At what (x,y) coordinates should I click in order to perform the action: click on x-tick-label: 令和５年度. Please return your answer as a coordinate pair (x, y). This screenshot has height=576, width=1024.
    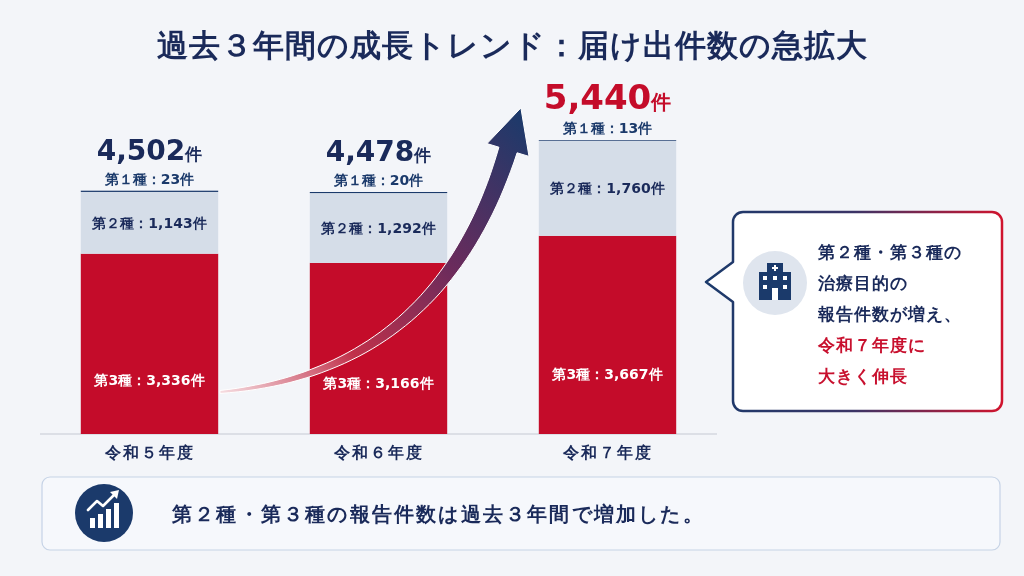
    Looking at the image, I should click on (149, 452).